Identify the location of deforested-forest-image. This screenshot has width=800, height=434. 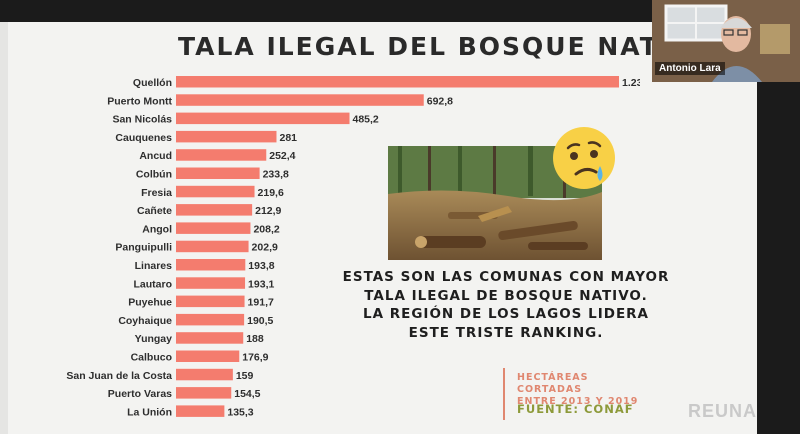
(495, 203).